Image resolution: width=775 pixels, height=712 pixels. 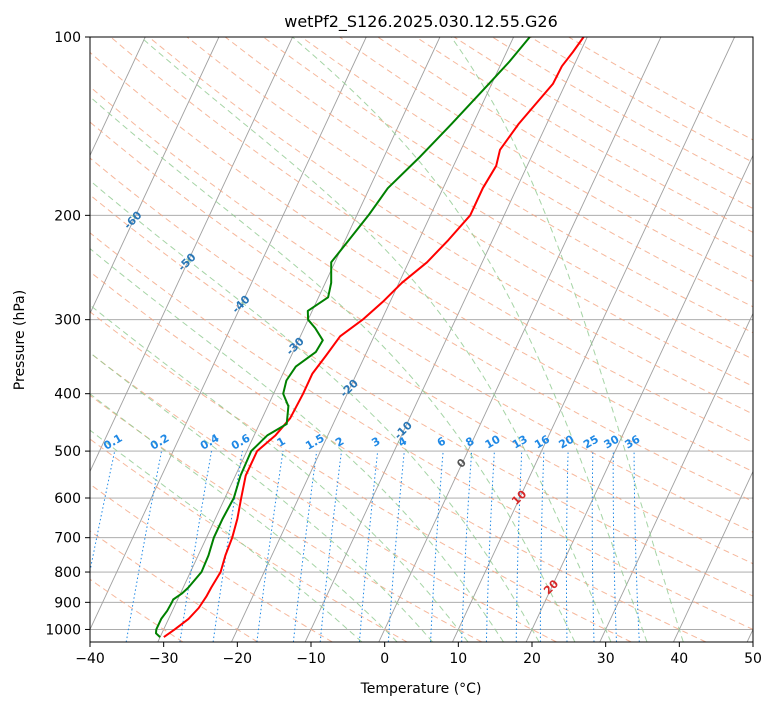 I want to click on x-tick-label: 10, so click(x=458, y=659).